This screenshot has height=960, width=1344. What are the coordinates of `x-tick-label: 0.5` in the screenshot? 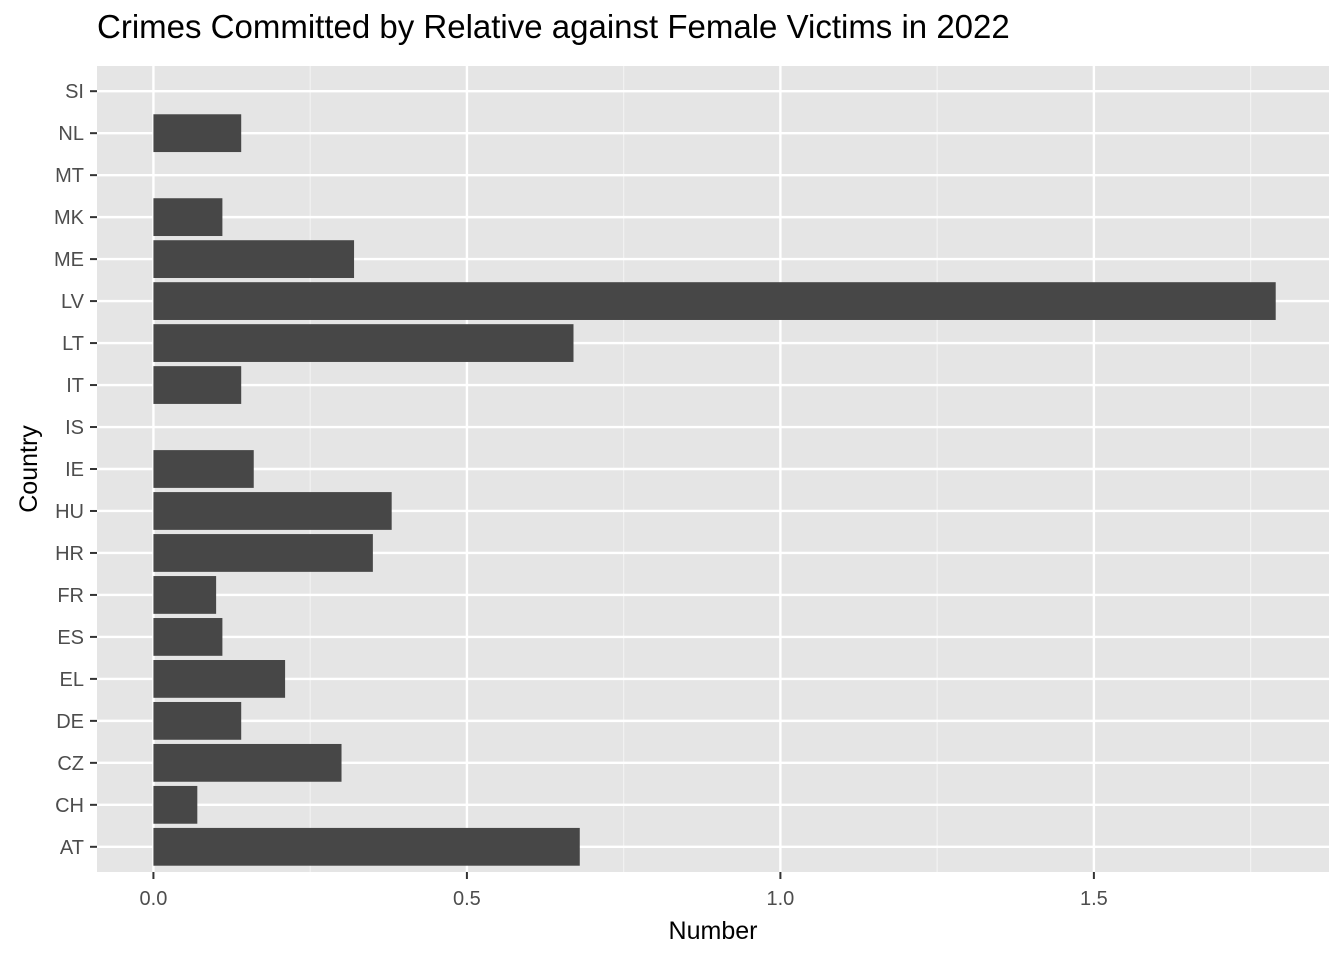 It's located at (467, 899).